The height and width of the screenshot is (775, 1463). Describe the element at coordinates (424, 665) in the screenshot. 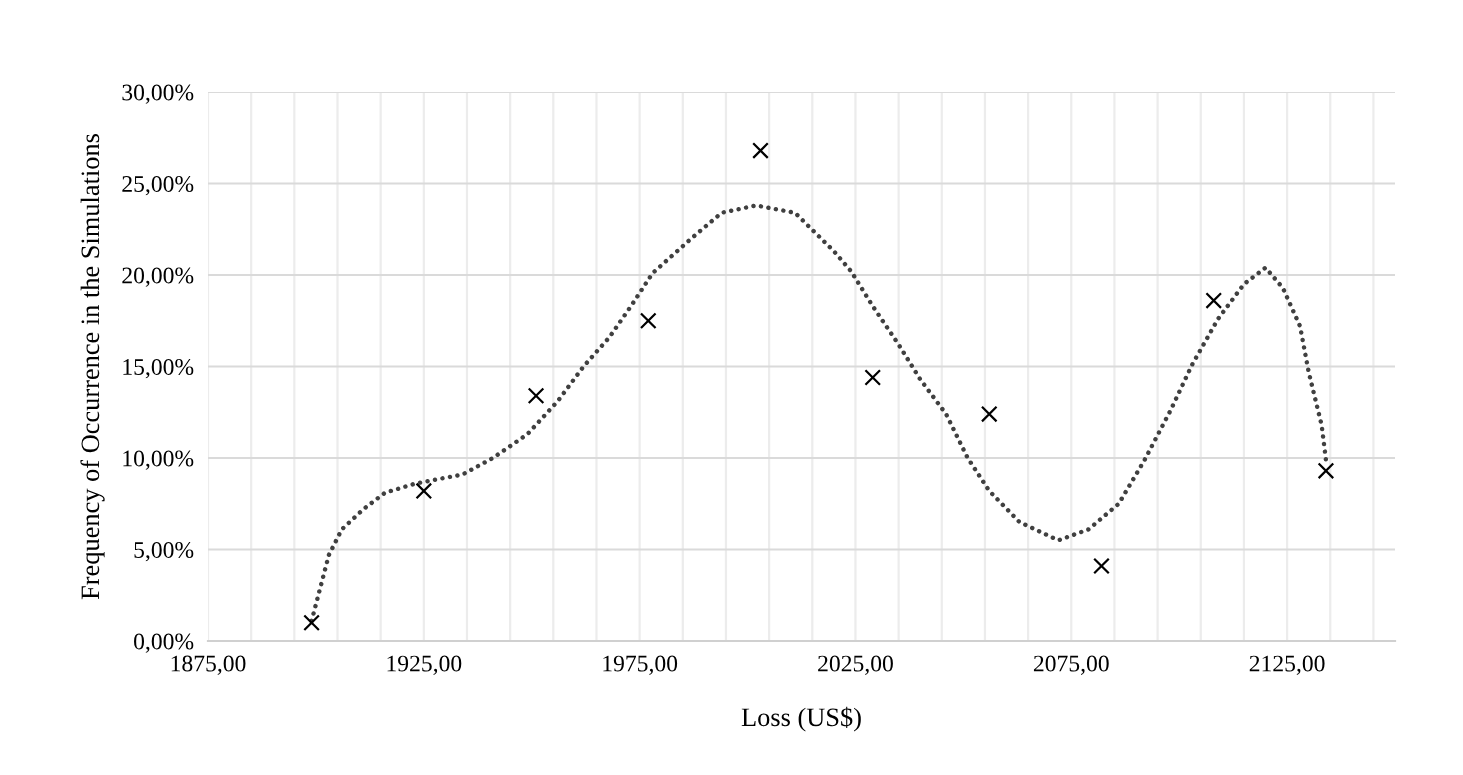

I see `x-tick-label: 1925,00` at that location.